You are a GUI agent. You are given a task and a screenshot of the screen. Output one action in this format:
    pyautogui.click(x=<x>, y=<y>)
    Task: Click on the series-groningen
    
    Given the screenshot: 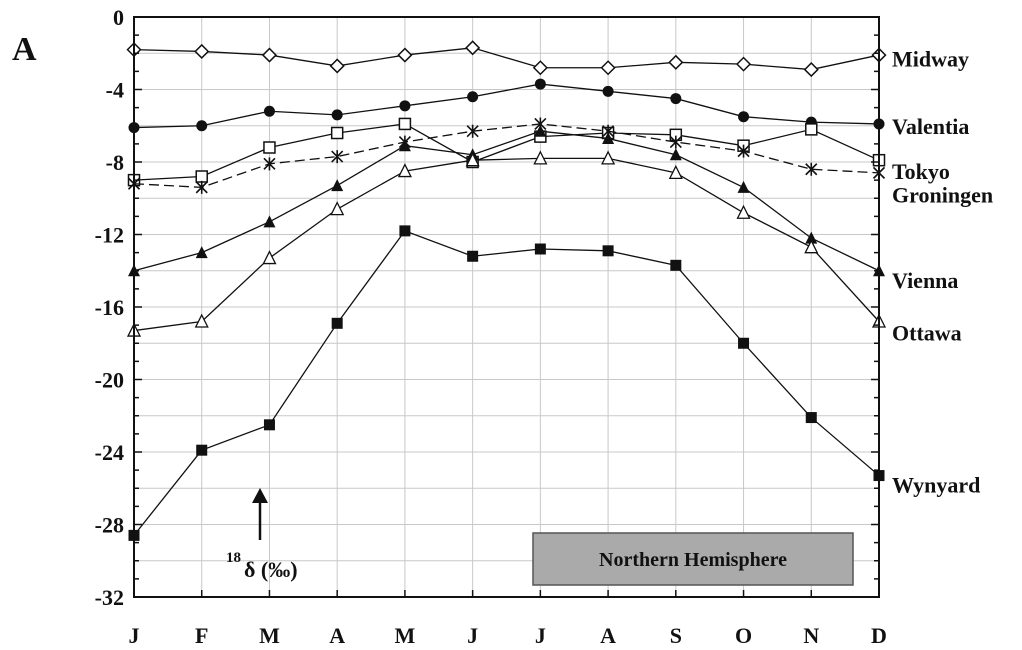 What is the action you would take?
    pyautogui.click(x=506, y=155)
    